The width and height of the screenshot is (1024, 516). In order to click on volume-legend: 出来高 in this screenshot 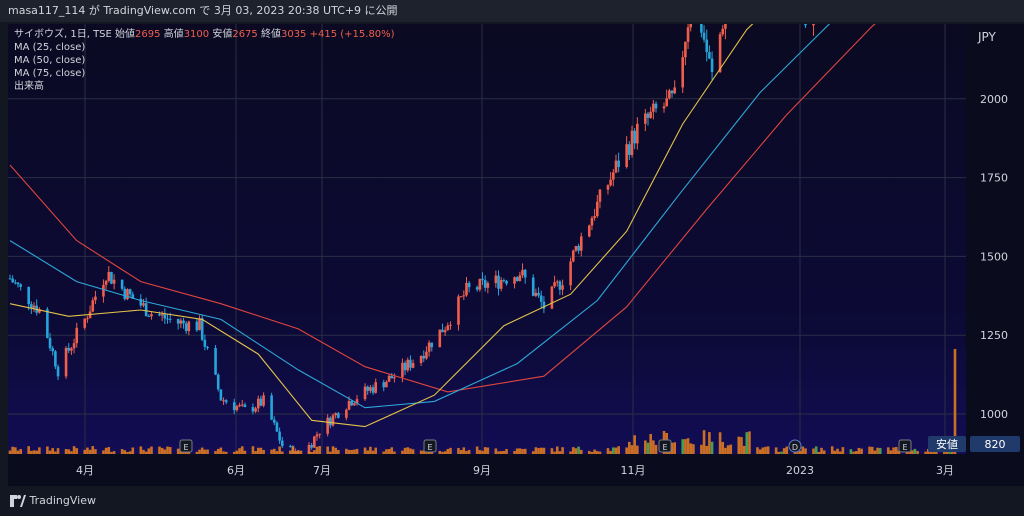, I will do `click(29, 86)`.